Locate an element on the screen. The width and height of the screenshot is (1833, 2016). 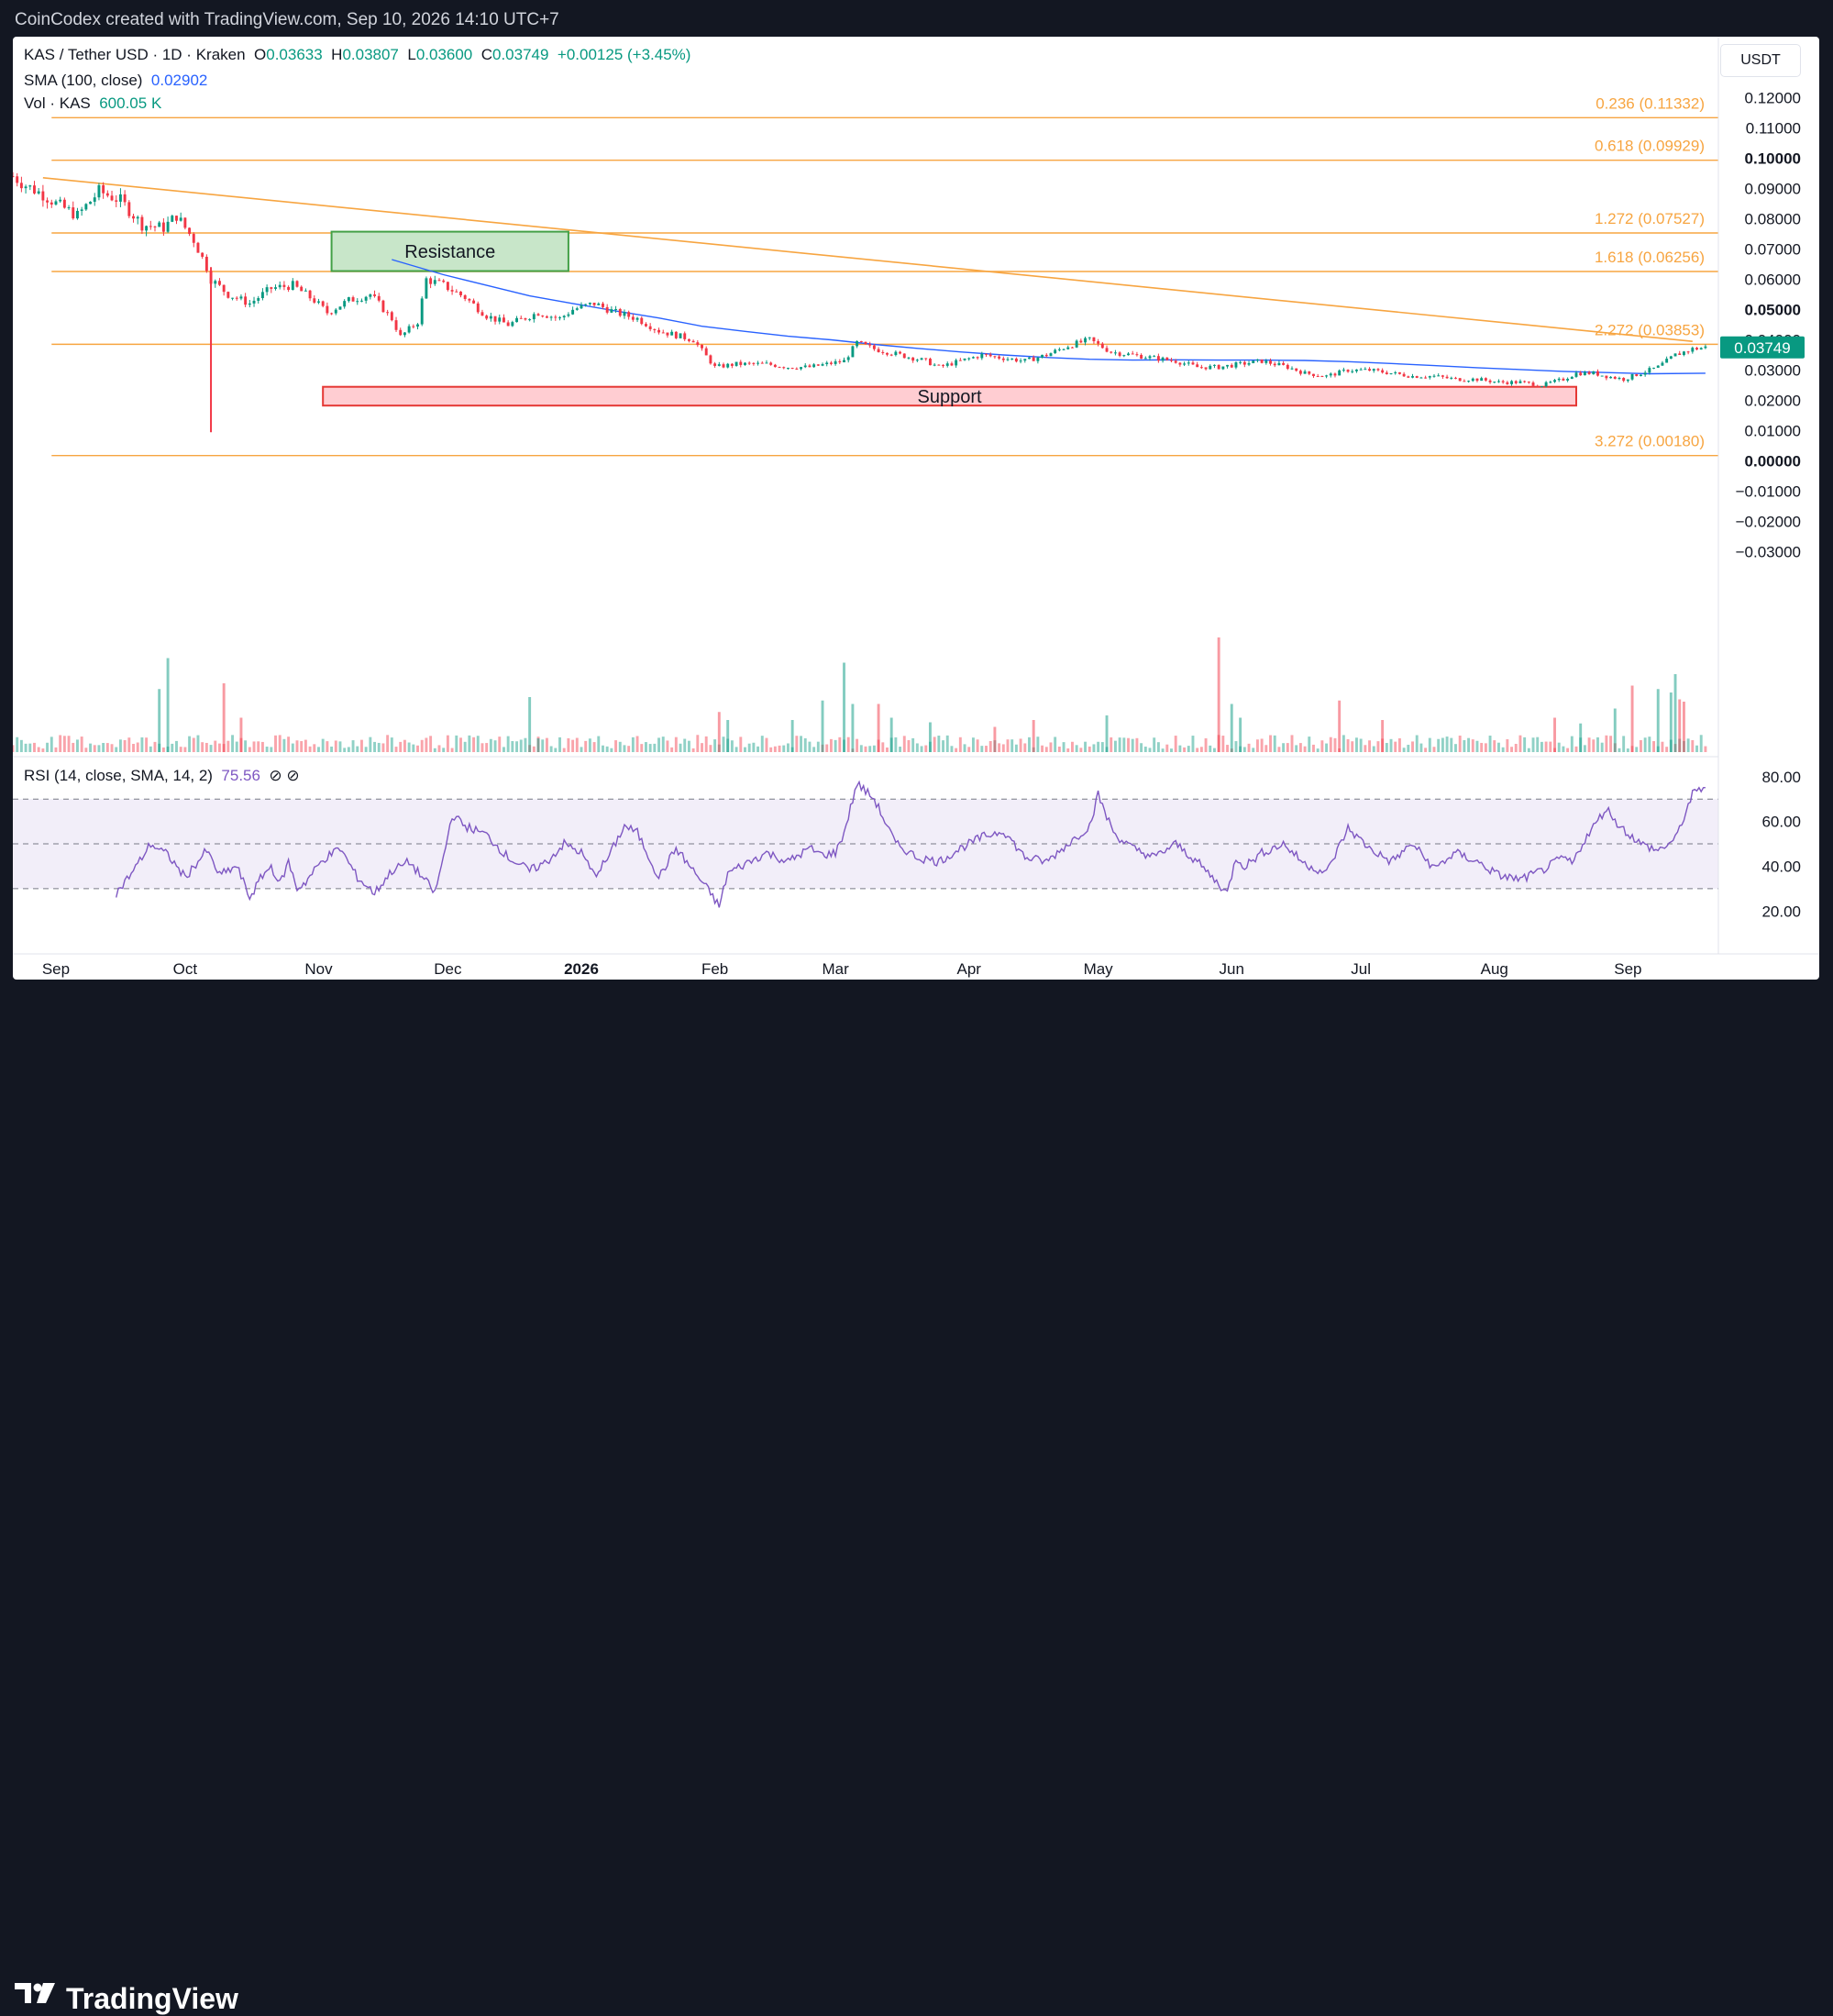
time-tick-label: 2026 is located at coordinates (581, 969).